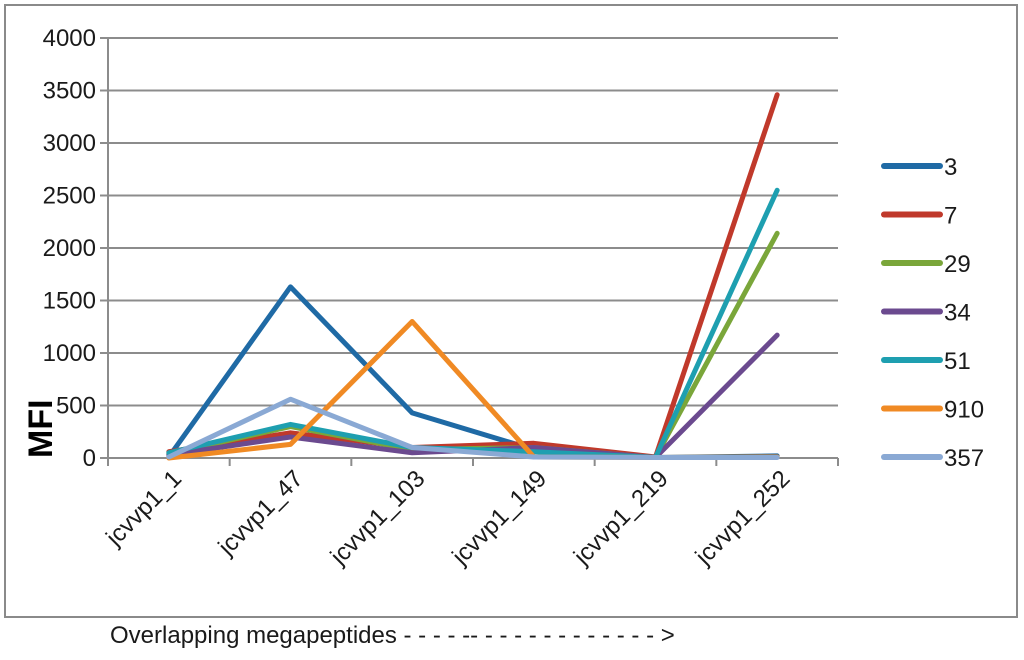  What do you see at coordinates (932, 313) in the screenshot?
I see `legend: 3 7 29 34 51 910 357` at bounding box center [932, 313].